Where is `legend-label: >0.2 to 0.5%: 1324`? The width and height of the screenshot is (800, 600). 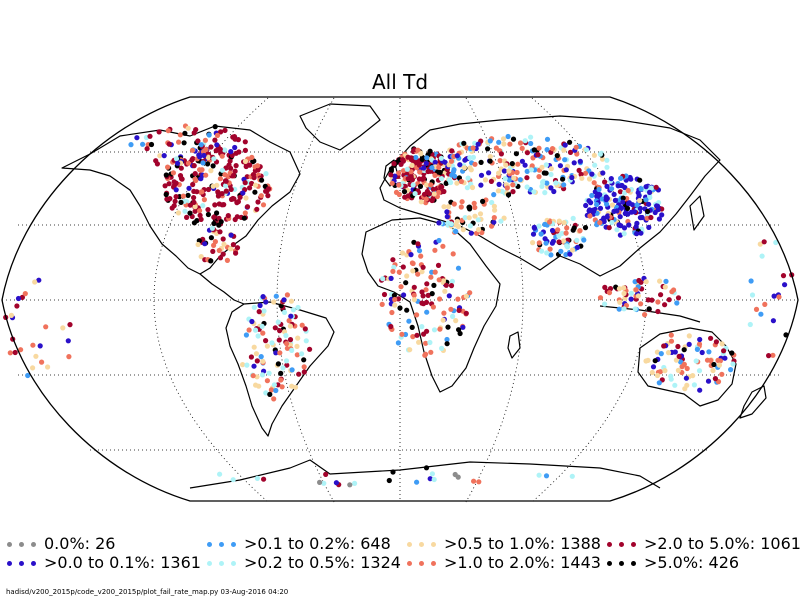 legend-label: >0.2 to 0.5%: 1324 is located at coordinates (322, 562).